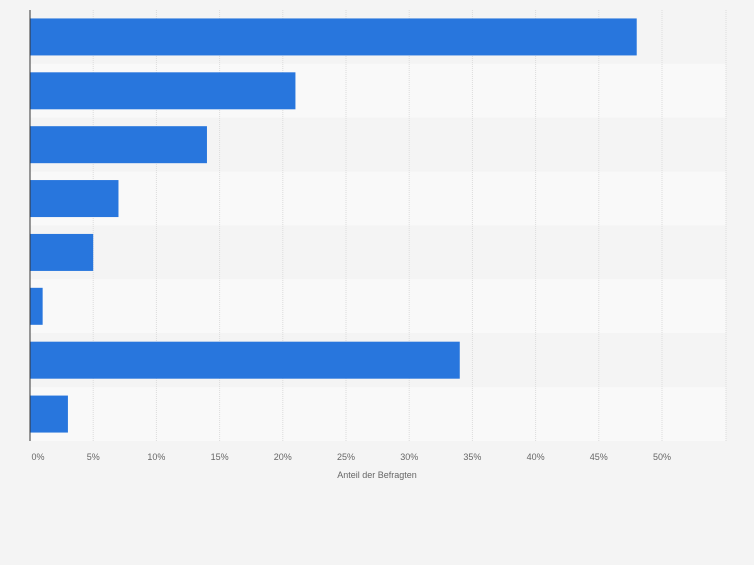 The width and height of the screenshot is (754, 565). I want to click on x-tick-label: 0%, so click(37, 457).